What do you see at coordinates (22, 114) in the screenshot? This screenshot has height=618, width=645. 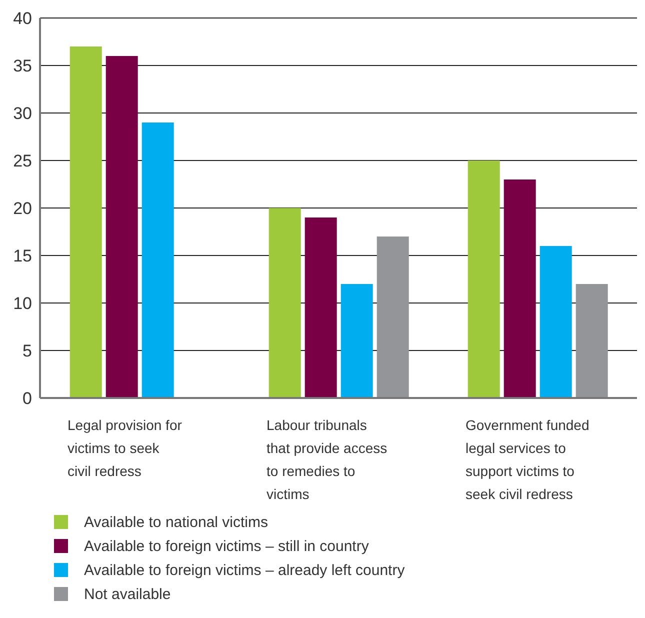 I see `y-tick-label: 30` at bounding box center [22, 114].